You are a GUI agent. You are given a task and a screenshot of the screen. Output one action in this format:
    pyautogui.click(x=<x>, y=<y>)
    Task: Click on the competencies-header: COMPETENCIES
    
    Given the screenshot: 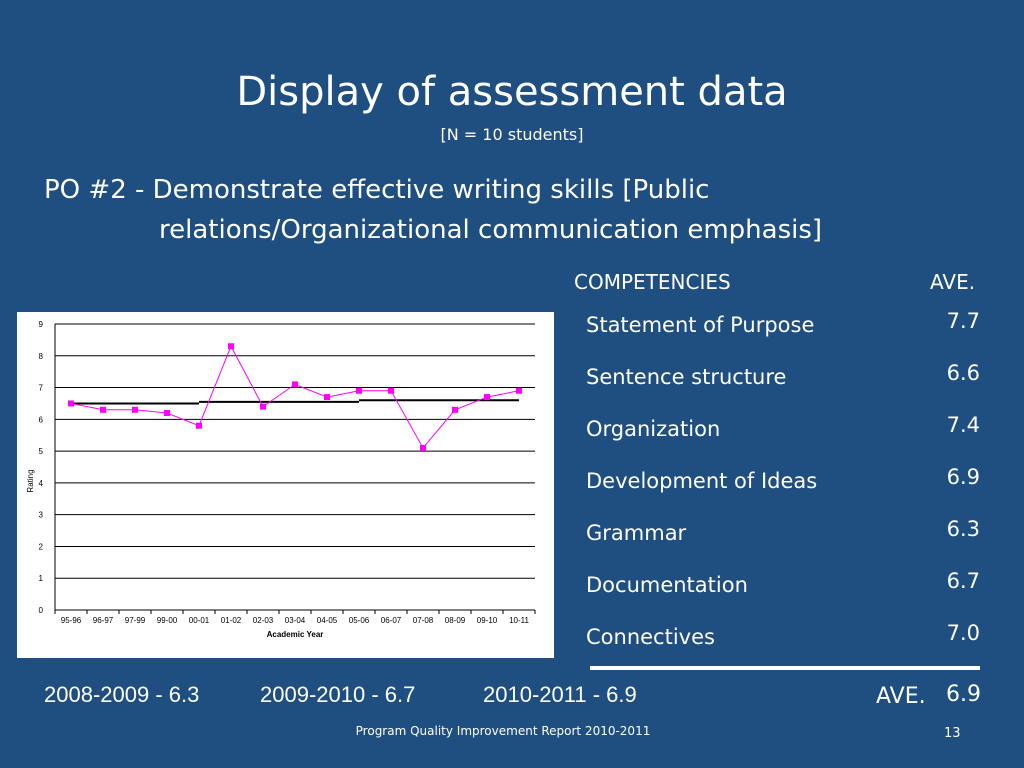 What is the action you would take?
    pyautogui.click(x=652, y=282)
    